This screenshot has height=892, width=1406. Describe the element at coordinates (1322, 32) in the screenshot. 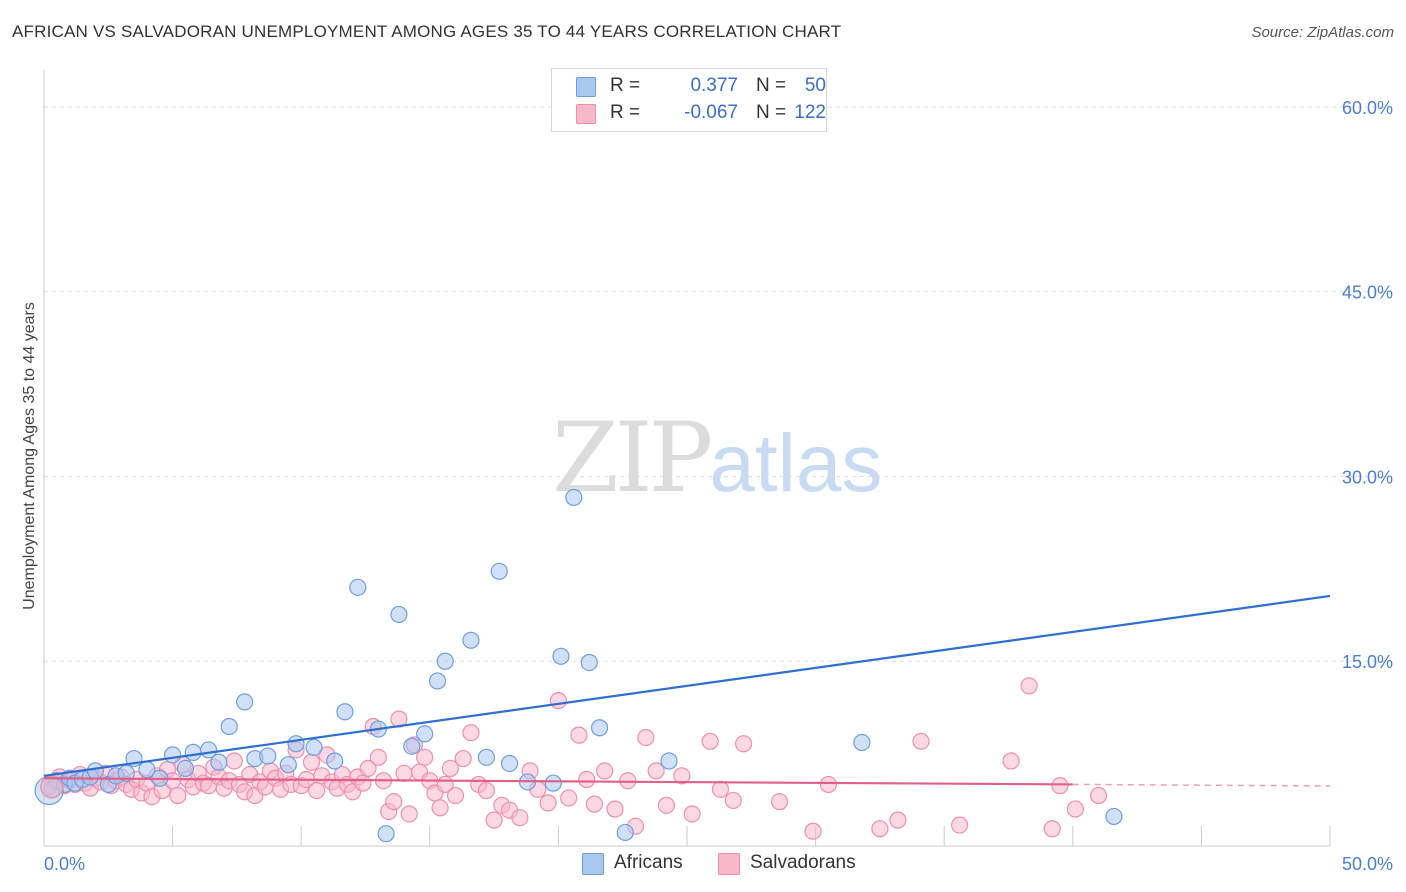

I see `chart-source: Source: ZipAtlas.com` at that location.